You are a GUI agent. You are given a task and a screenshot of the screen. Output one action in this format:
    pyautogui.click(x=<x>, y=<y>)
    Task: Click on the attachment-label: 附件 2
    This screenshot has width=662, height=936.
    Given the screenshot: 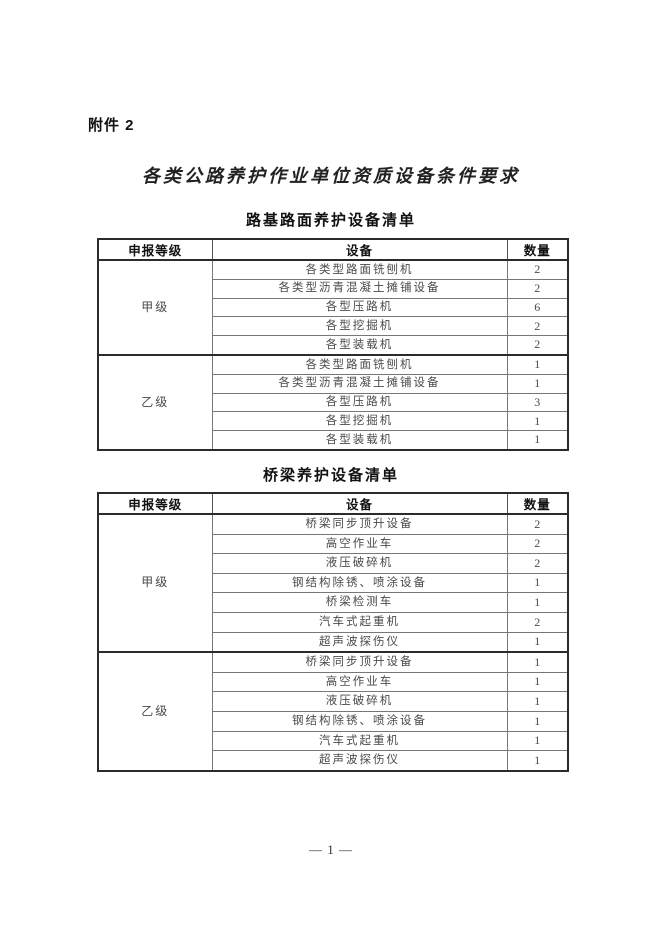 What is the action you would take?
    pyautogui.click(x=111, y=125)
    